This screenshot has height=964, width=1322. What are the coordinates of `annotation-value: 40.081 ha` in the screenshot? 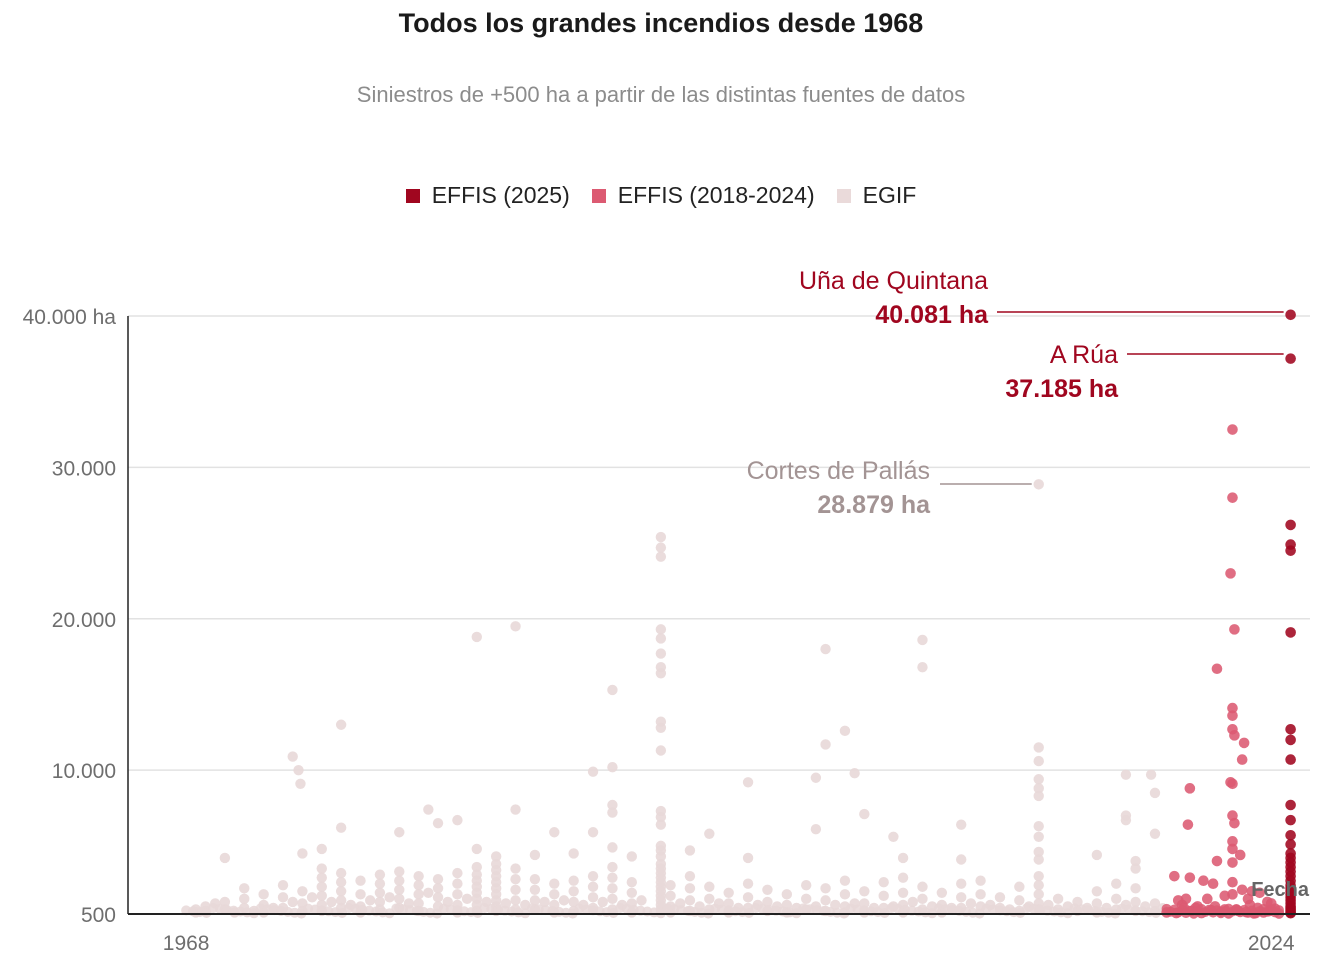 It's located at (932, 315).